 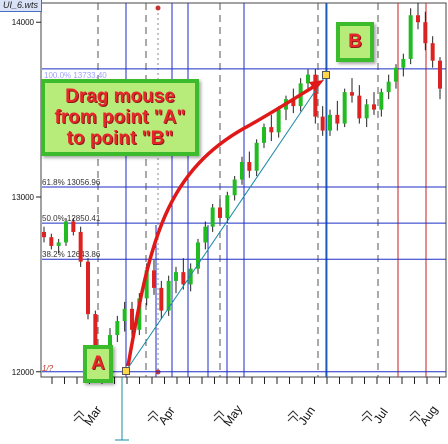 I want to click on x-month-group: Apr, so click(x=167, y=415).